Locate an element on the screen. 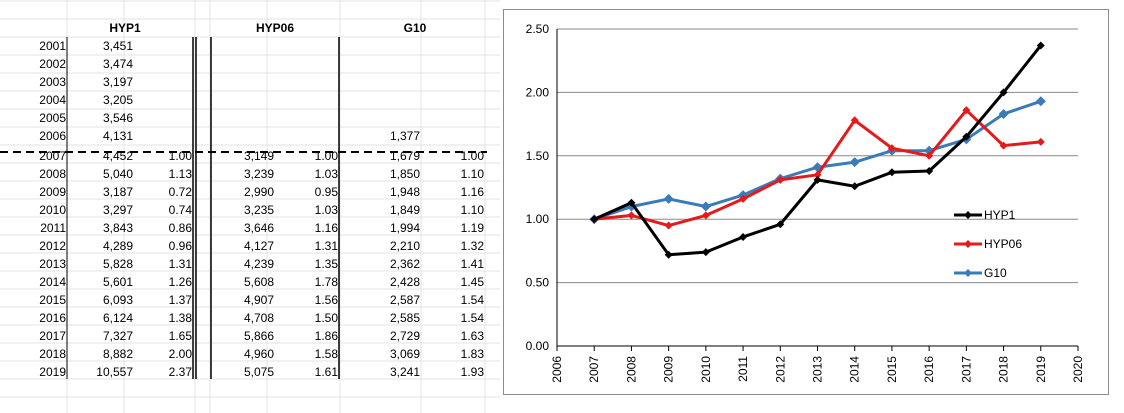 Image resolution: width=1124 pixels, height=413 pixels. cell-hyp1: 6,093 is located at coordinates (117, 300).